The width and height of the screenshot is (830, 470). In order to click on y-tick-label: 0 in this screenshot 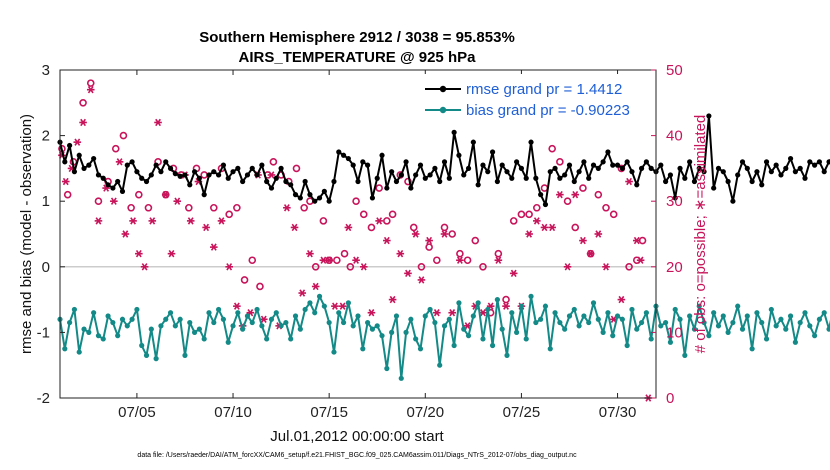, I will do `click(46, 267)`.